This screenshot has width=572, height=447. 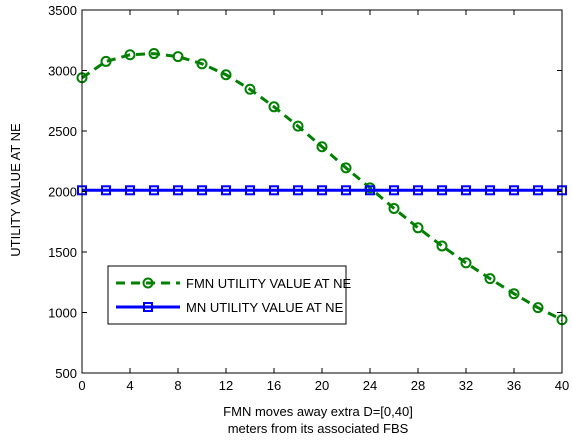 What do you see at coordinates (66, 373) in the screenshot?
I see `y-tick-label: 500` at bounding box center [66, 373].